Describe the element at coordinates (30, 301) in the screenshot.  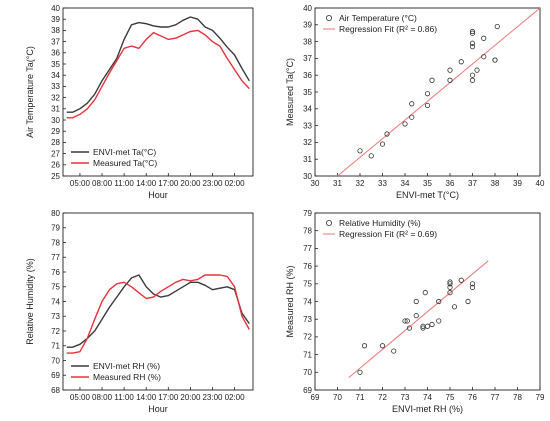
I see `y-axis-label: Relative Humidity (%)` at that location.